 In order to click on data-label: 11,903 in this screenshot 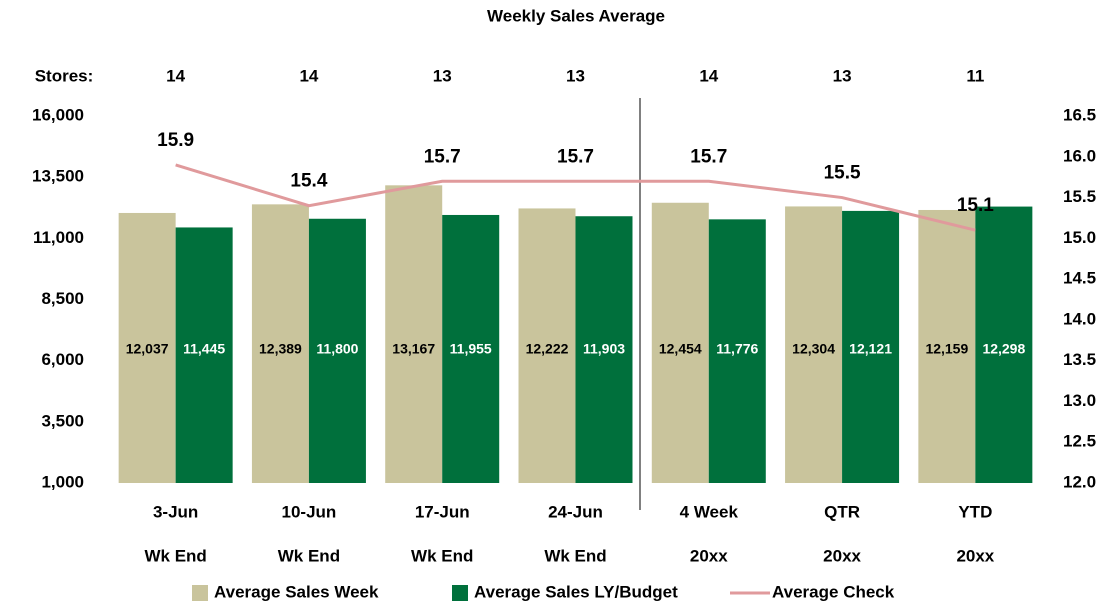, I will do `click(604, 349)`.